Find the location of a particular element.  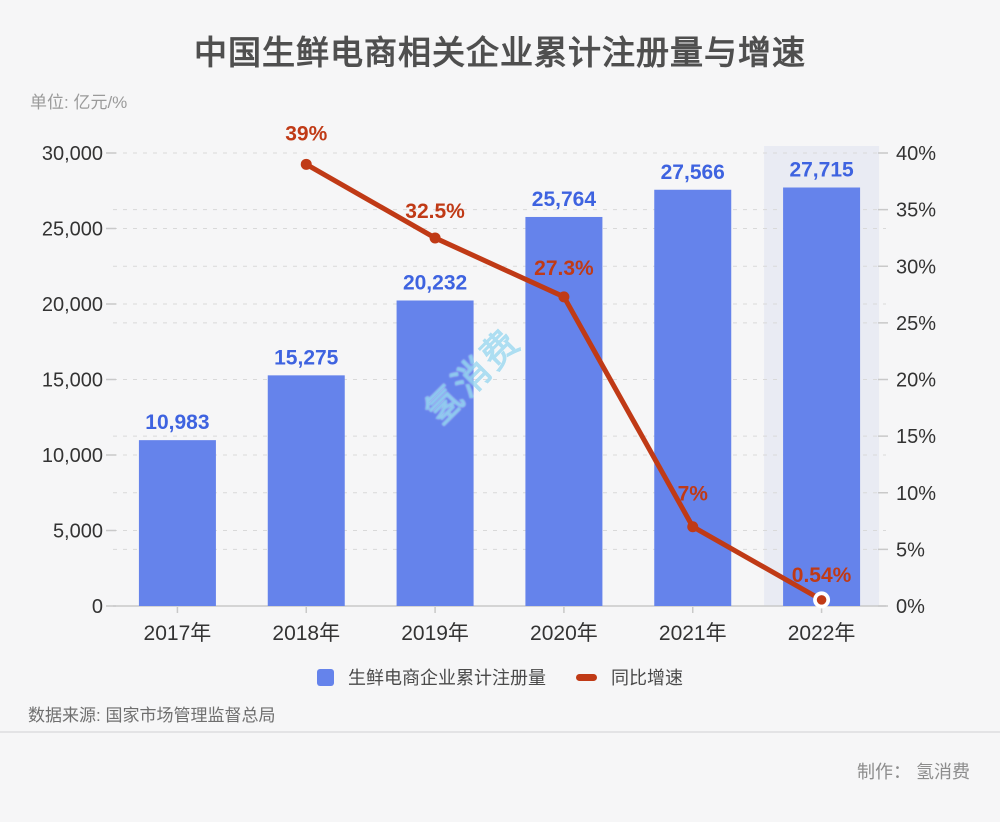

bar-2019年 is located at coordinates (435, 453).